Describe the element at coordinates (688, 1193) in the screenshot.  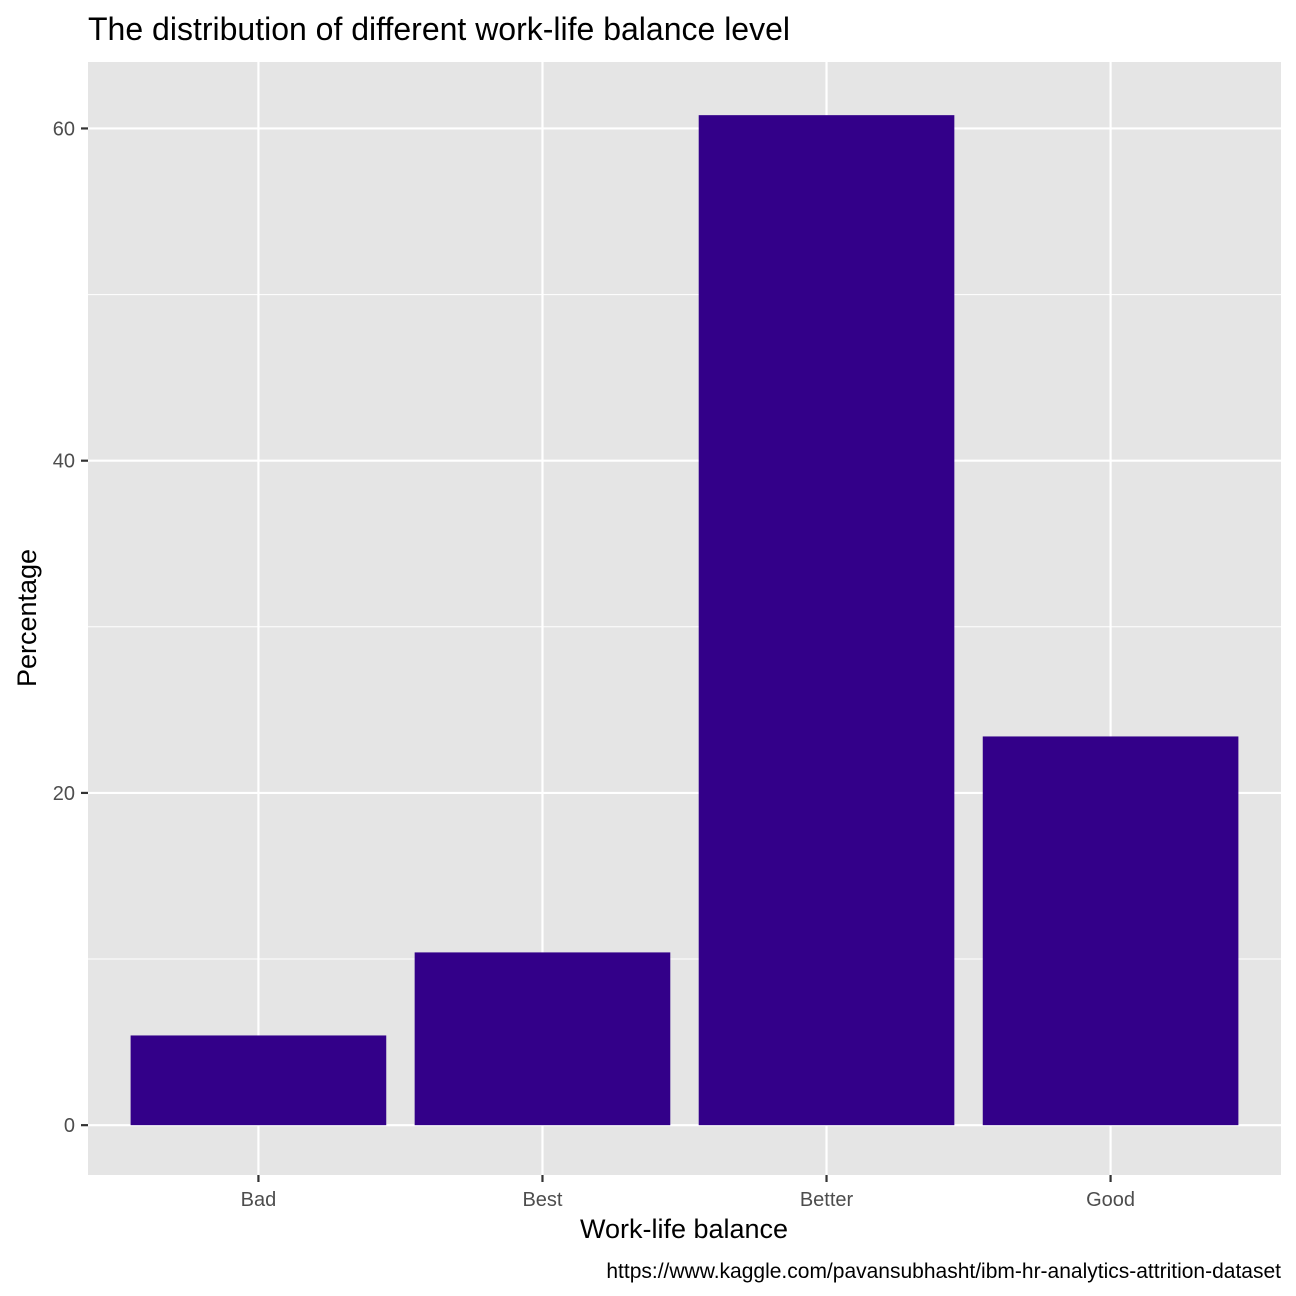
I see `x-axis: Bad Best Better Good` at that location.